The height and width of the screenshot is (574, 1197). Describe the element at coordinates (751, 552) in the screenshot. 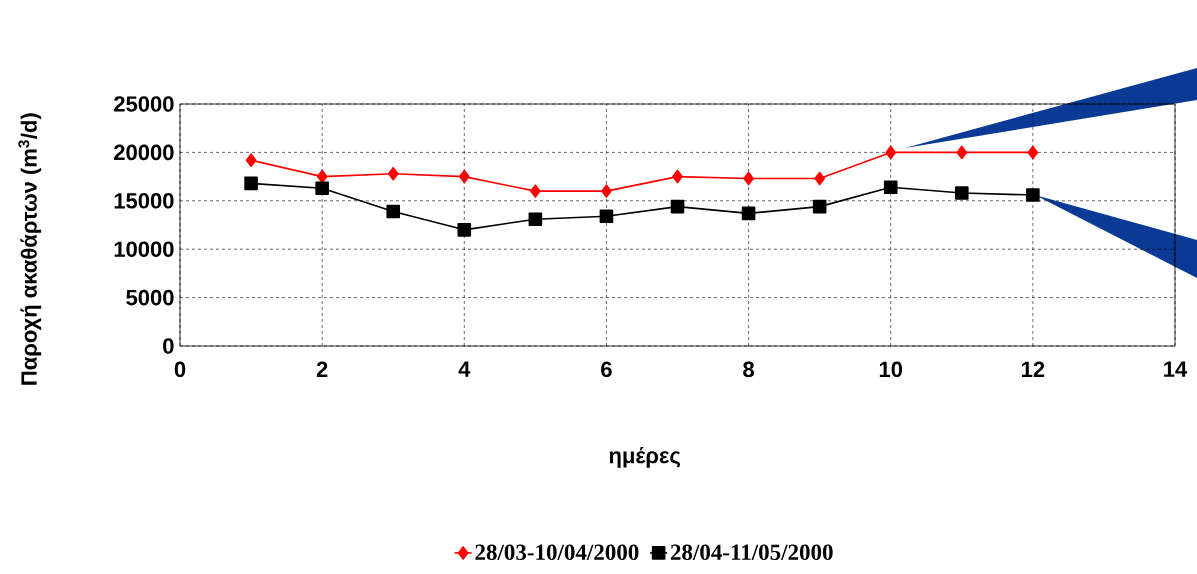

I see `legend-label: 28/04-11/05/2000` at that location.